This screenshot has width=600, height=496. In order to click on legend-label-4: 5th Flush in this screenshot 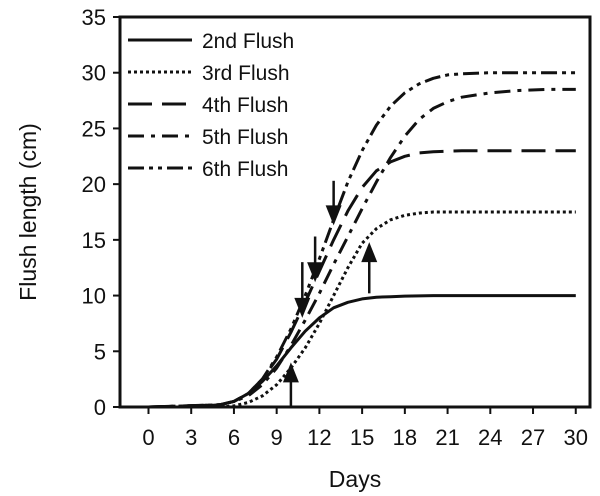, I will do `click(245, 137)`.